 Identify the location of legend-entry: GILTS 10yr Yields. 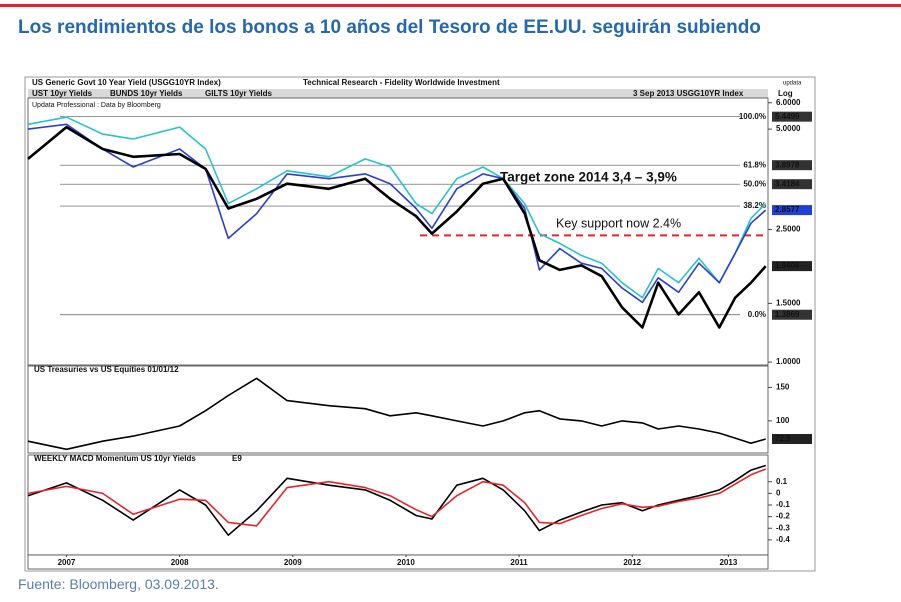
(239, 93).